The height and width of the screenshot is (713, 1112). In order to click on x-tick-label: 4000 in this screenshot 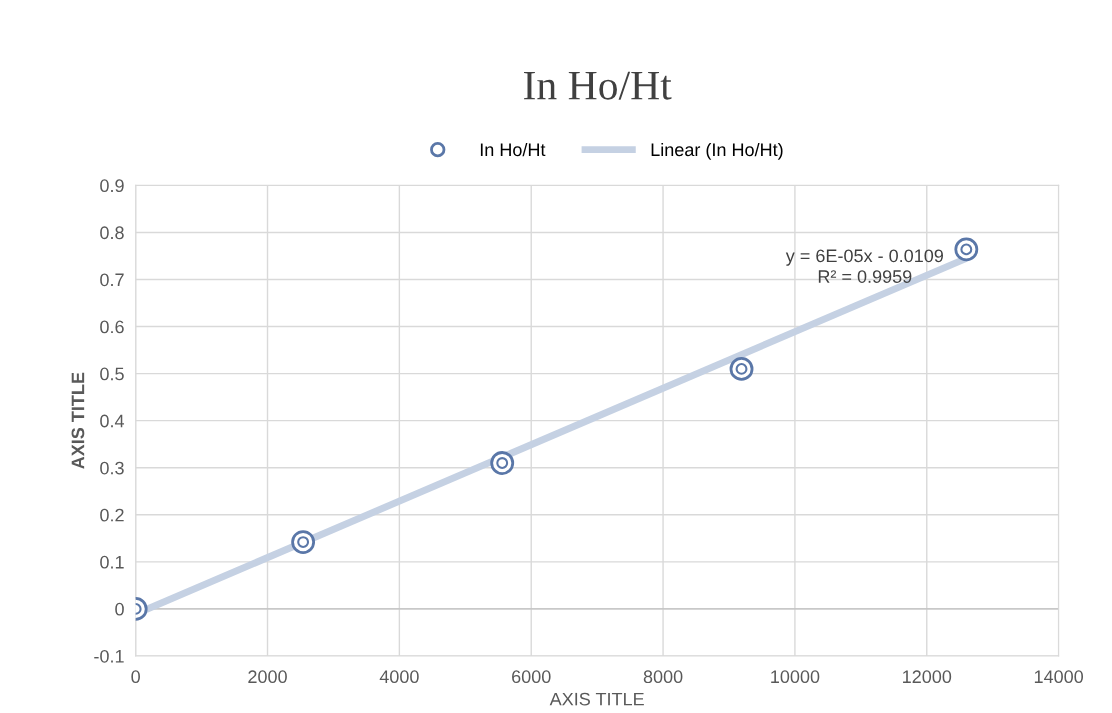, I will do `click(399, 677)`.